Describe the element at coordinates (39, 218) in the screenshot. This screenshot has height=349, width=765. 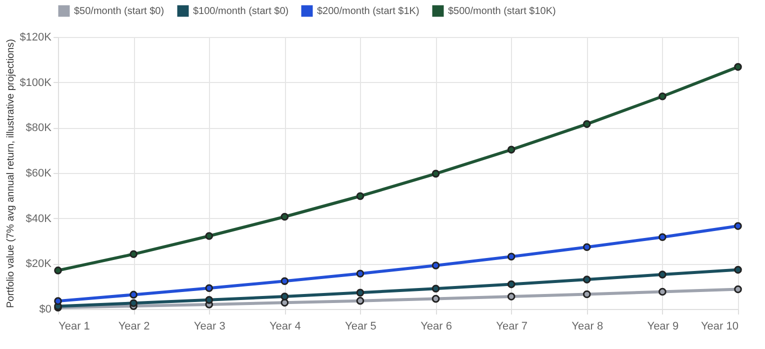
I see `y-tick-label: $40K` at that location.